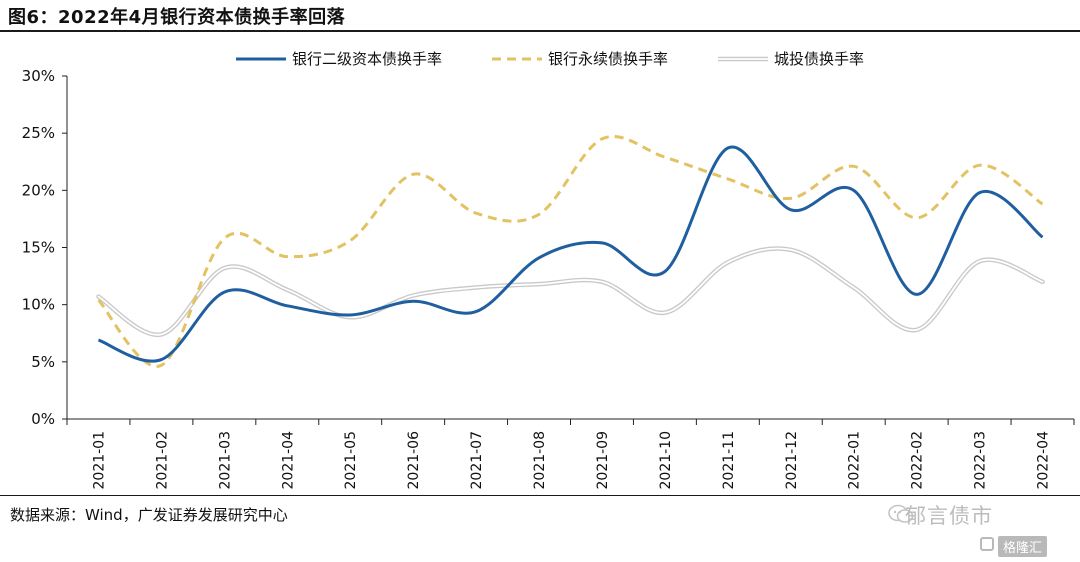 The height and width of the screenshot is (562, 1080). I want to click on x-tick-label: 2022-02, so click(918, 460).